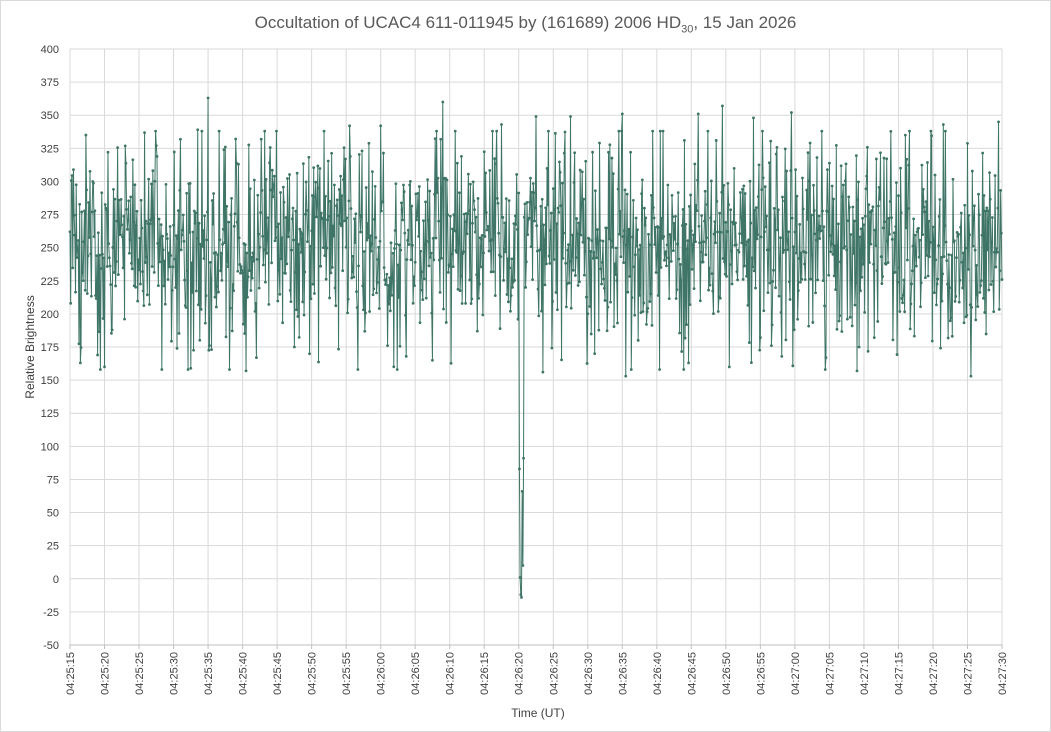  I want to click on x-tick-label: 04:27:15, so click(899, 673).